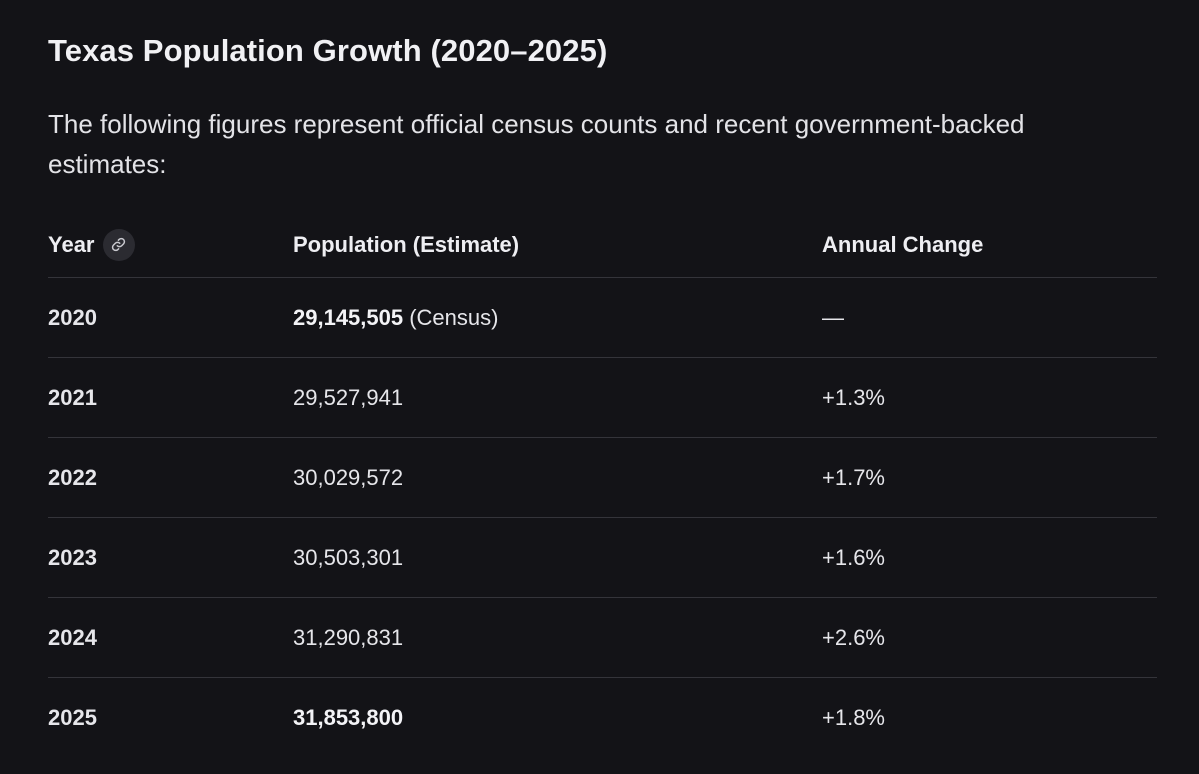 This screenshot has height=774, width=1199. Describe the element at coordinates (989, 245) in the screenshot. I see `header-annual-change: Annual Change` at that location.